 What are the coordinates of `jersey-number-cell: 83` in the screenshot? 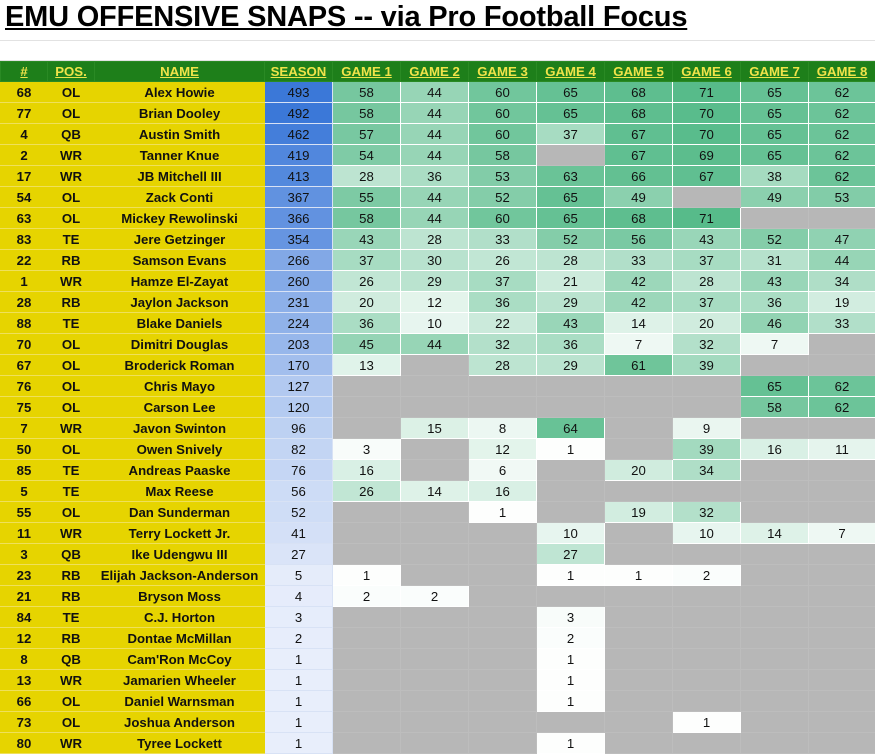 It's located at (24, 239).